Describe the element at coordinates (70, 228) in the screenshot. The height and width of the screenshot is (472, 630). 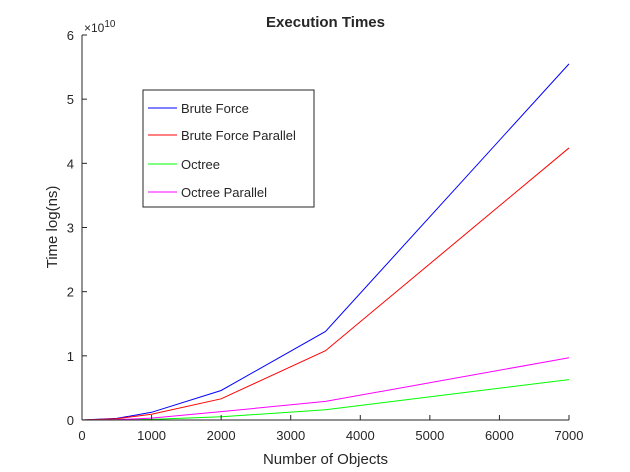
I see `y-tick-label: 3` at that location.